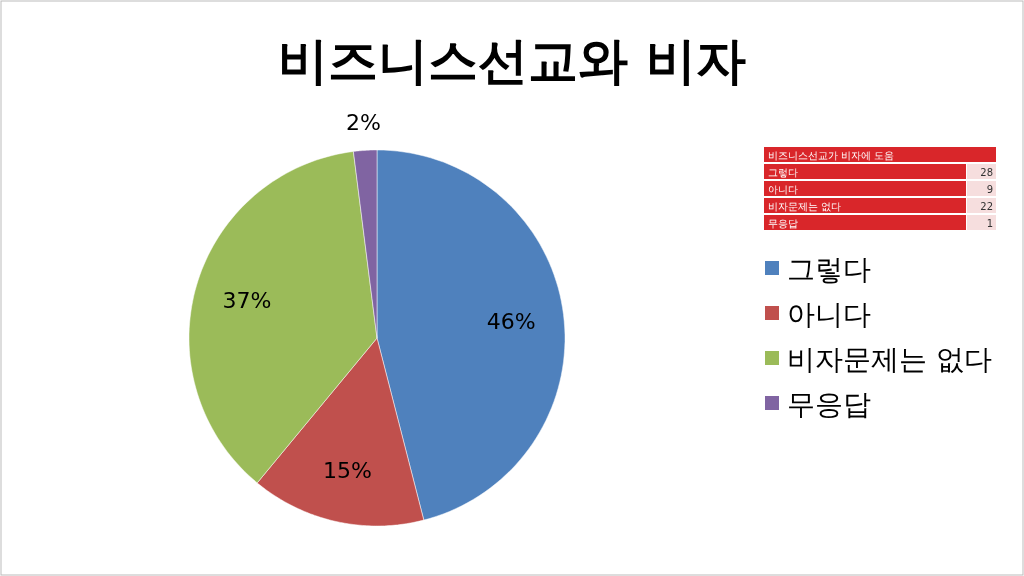  I want to click on text: 9, so click(989, 189).